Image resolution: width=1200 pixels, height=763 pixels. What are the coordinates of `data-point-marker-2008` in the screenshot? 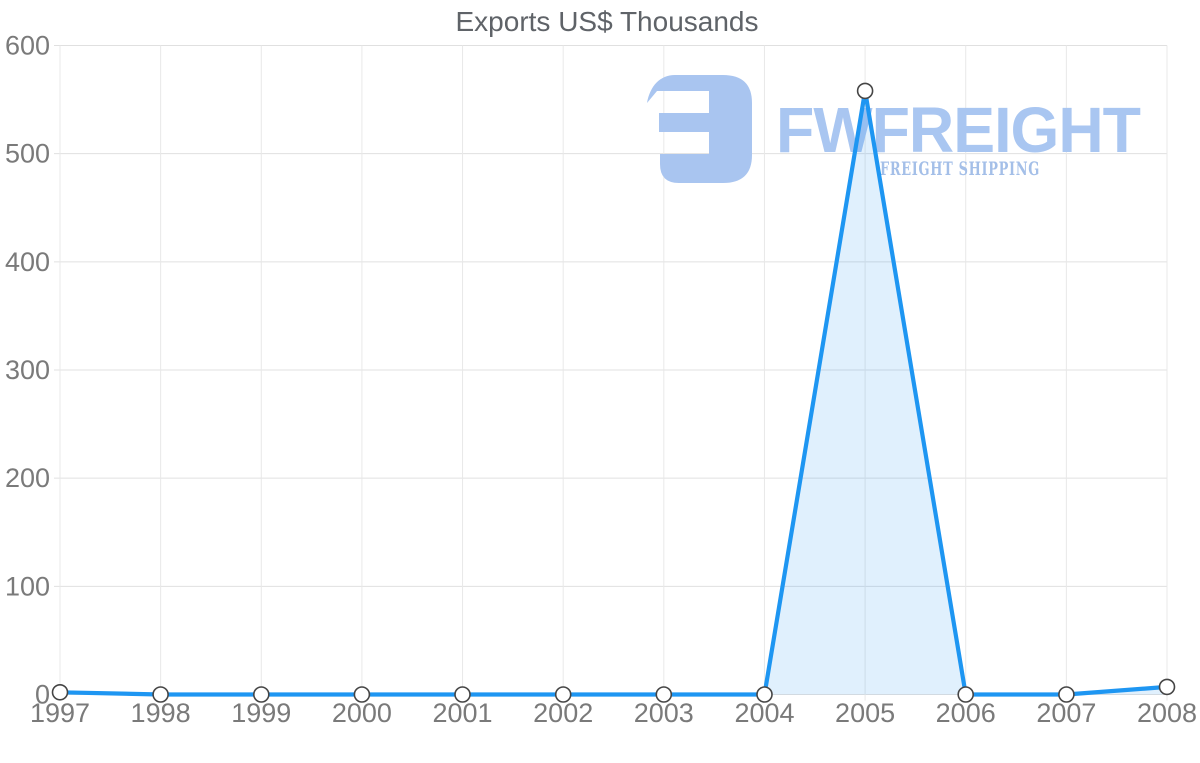 It's located at (1167, 687).